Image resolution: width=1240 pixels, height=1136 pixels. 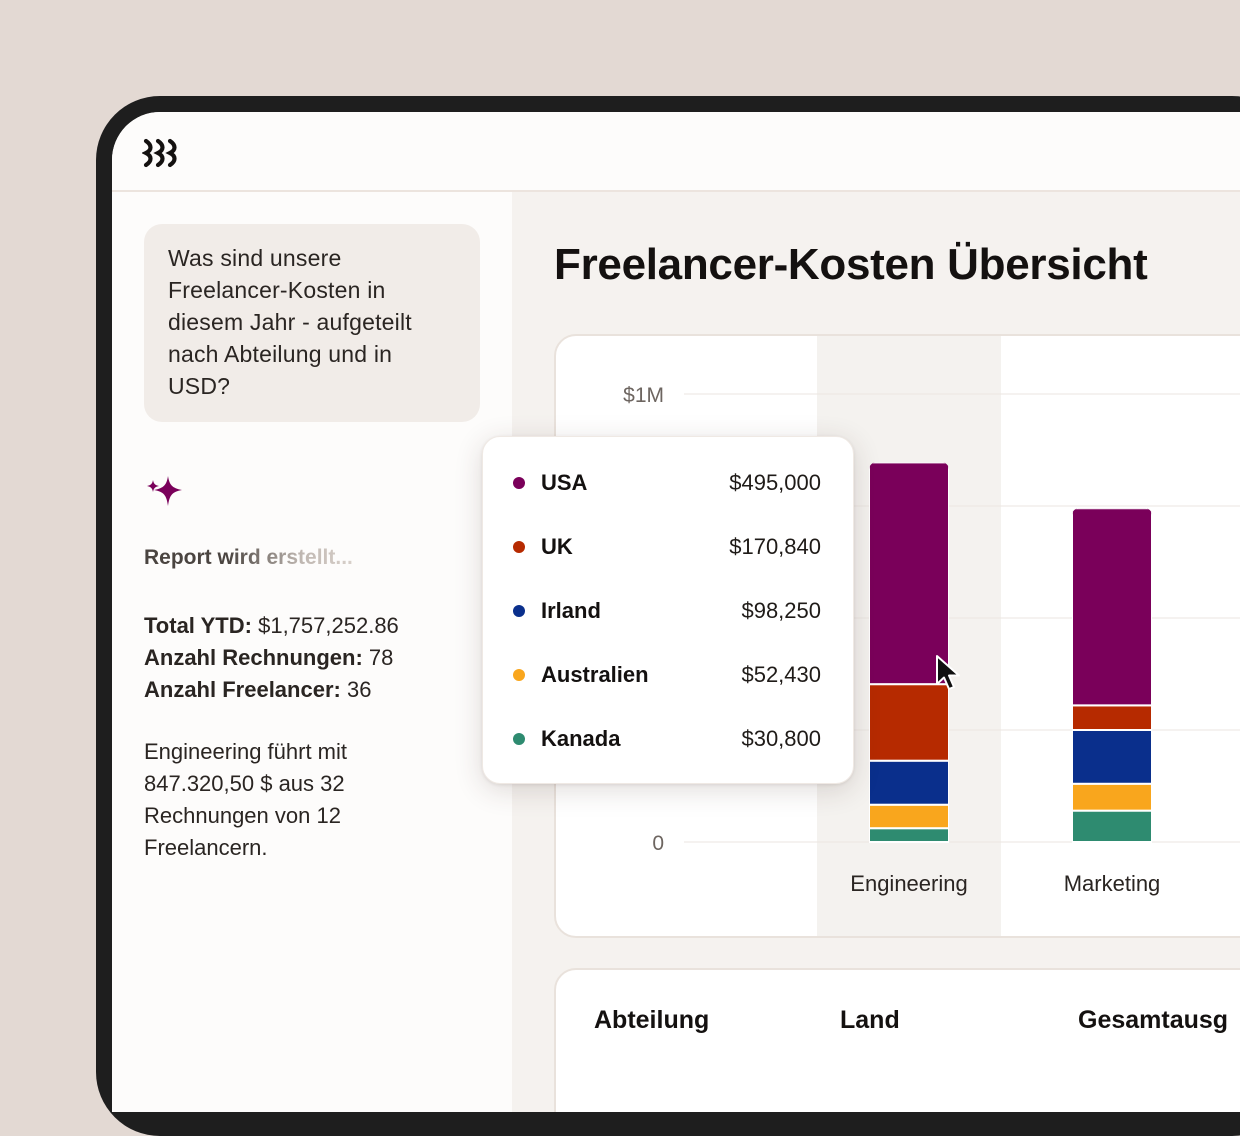 What do you see at coordinates (571, 610) in the screenshot?
I see `tooltip-country: Irland` at bounding box center [571, 610].